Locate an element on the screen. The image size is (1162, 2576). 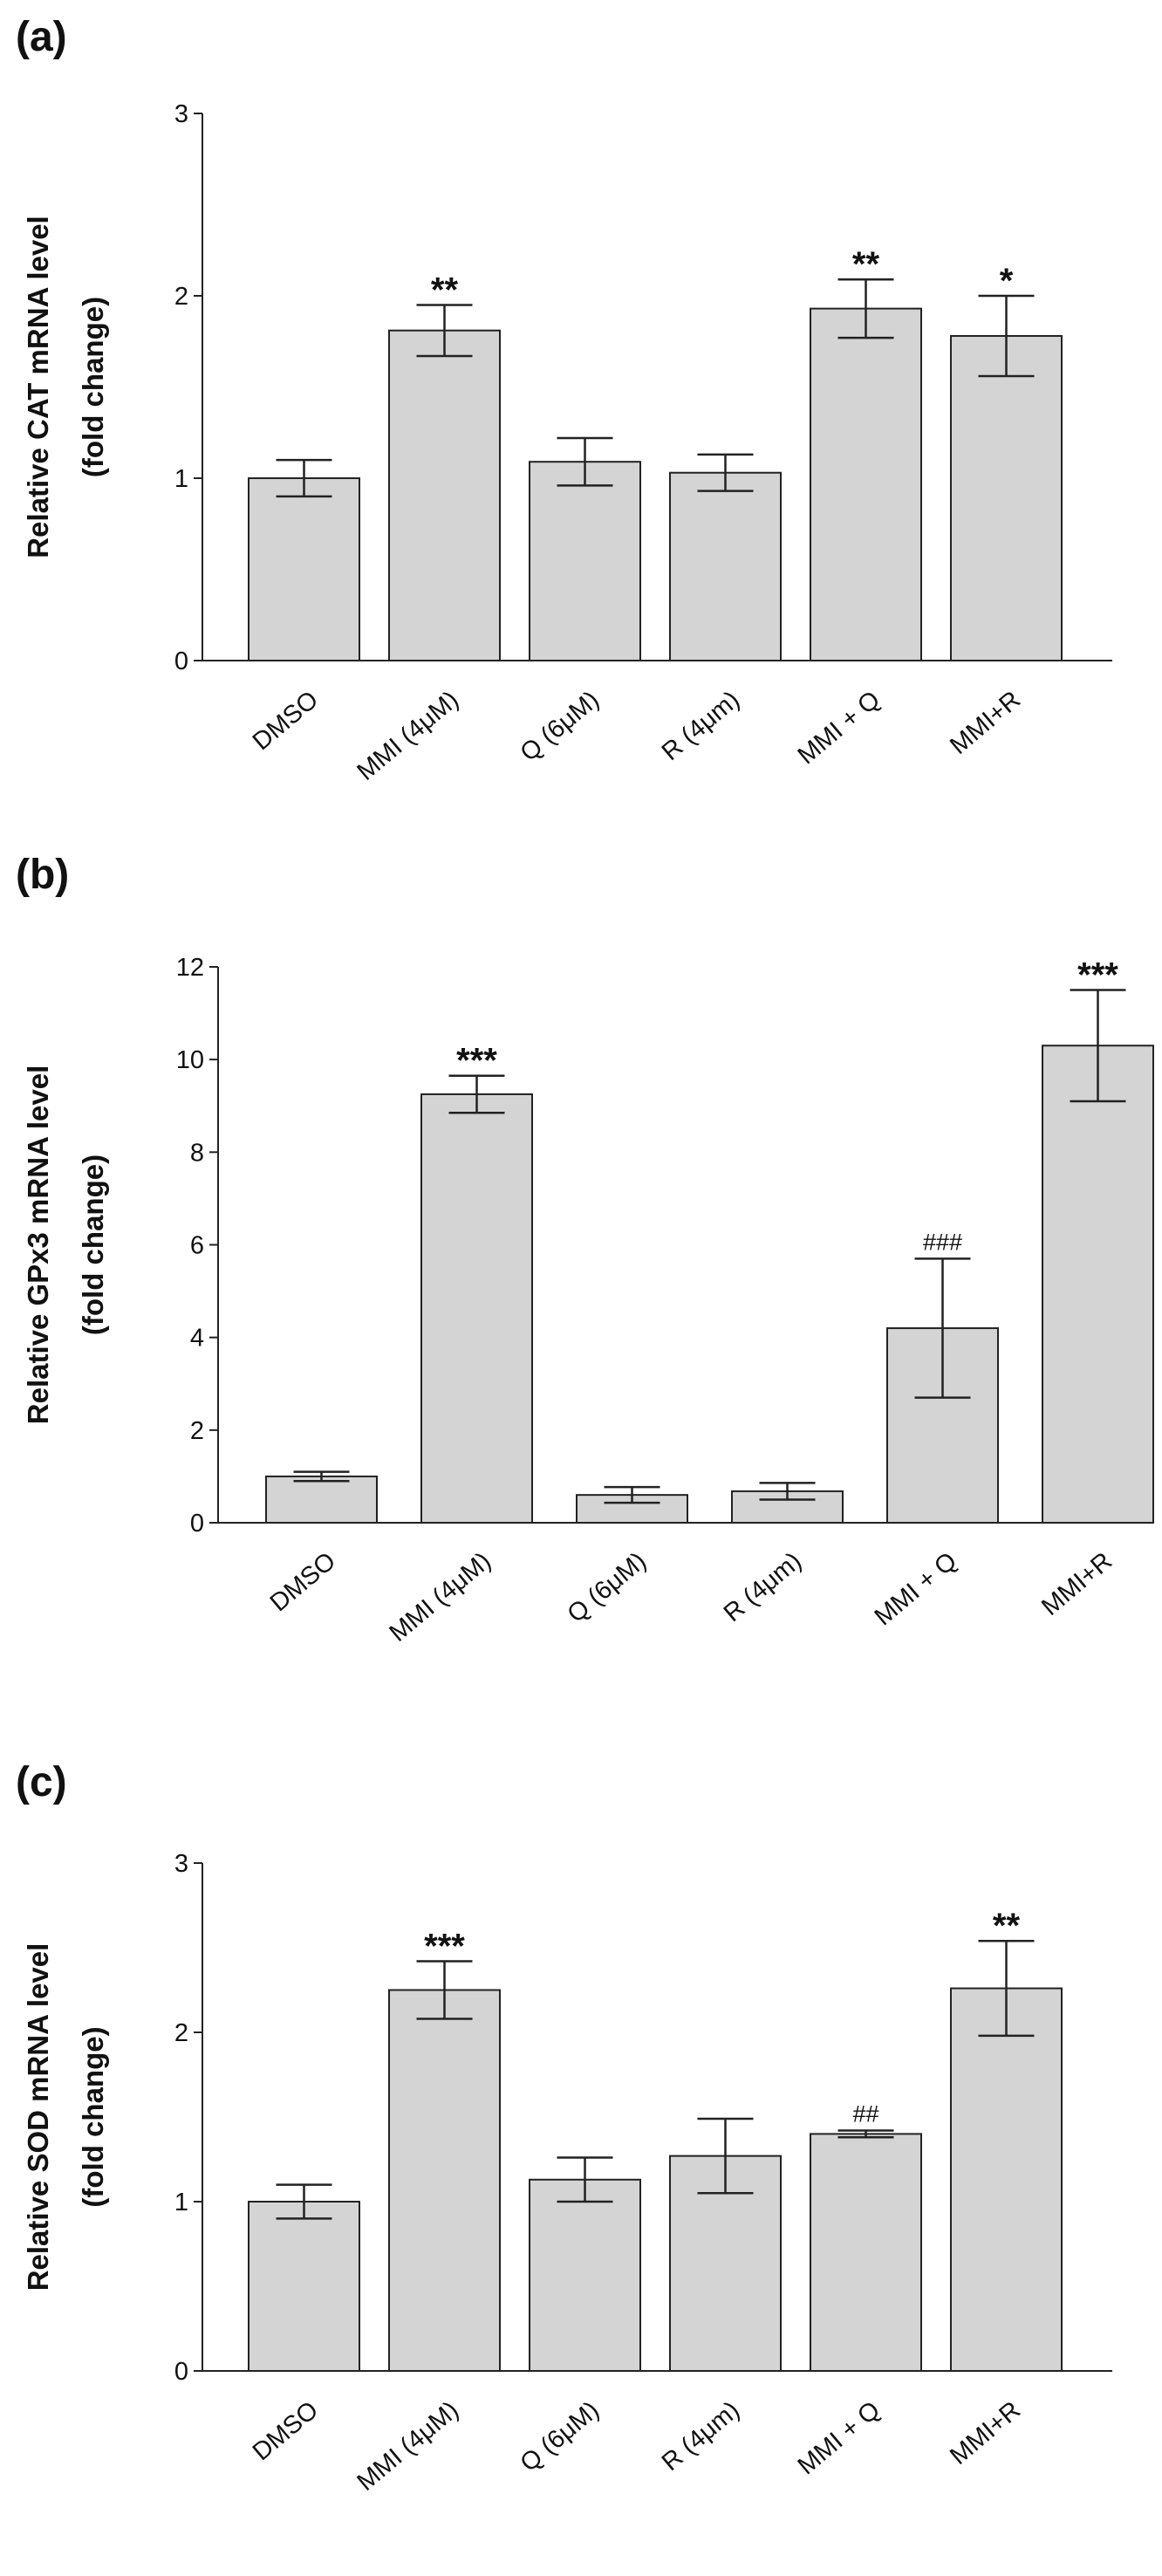
significance-label-4: ## is located at coordinates (865, 2114).